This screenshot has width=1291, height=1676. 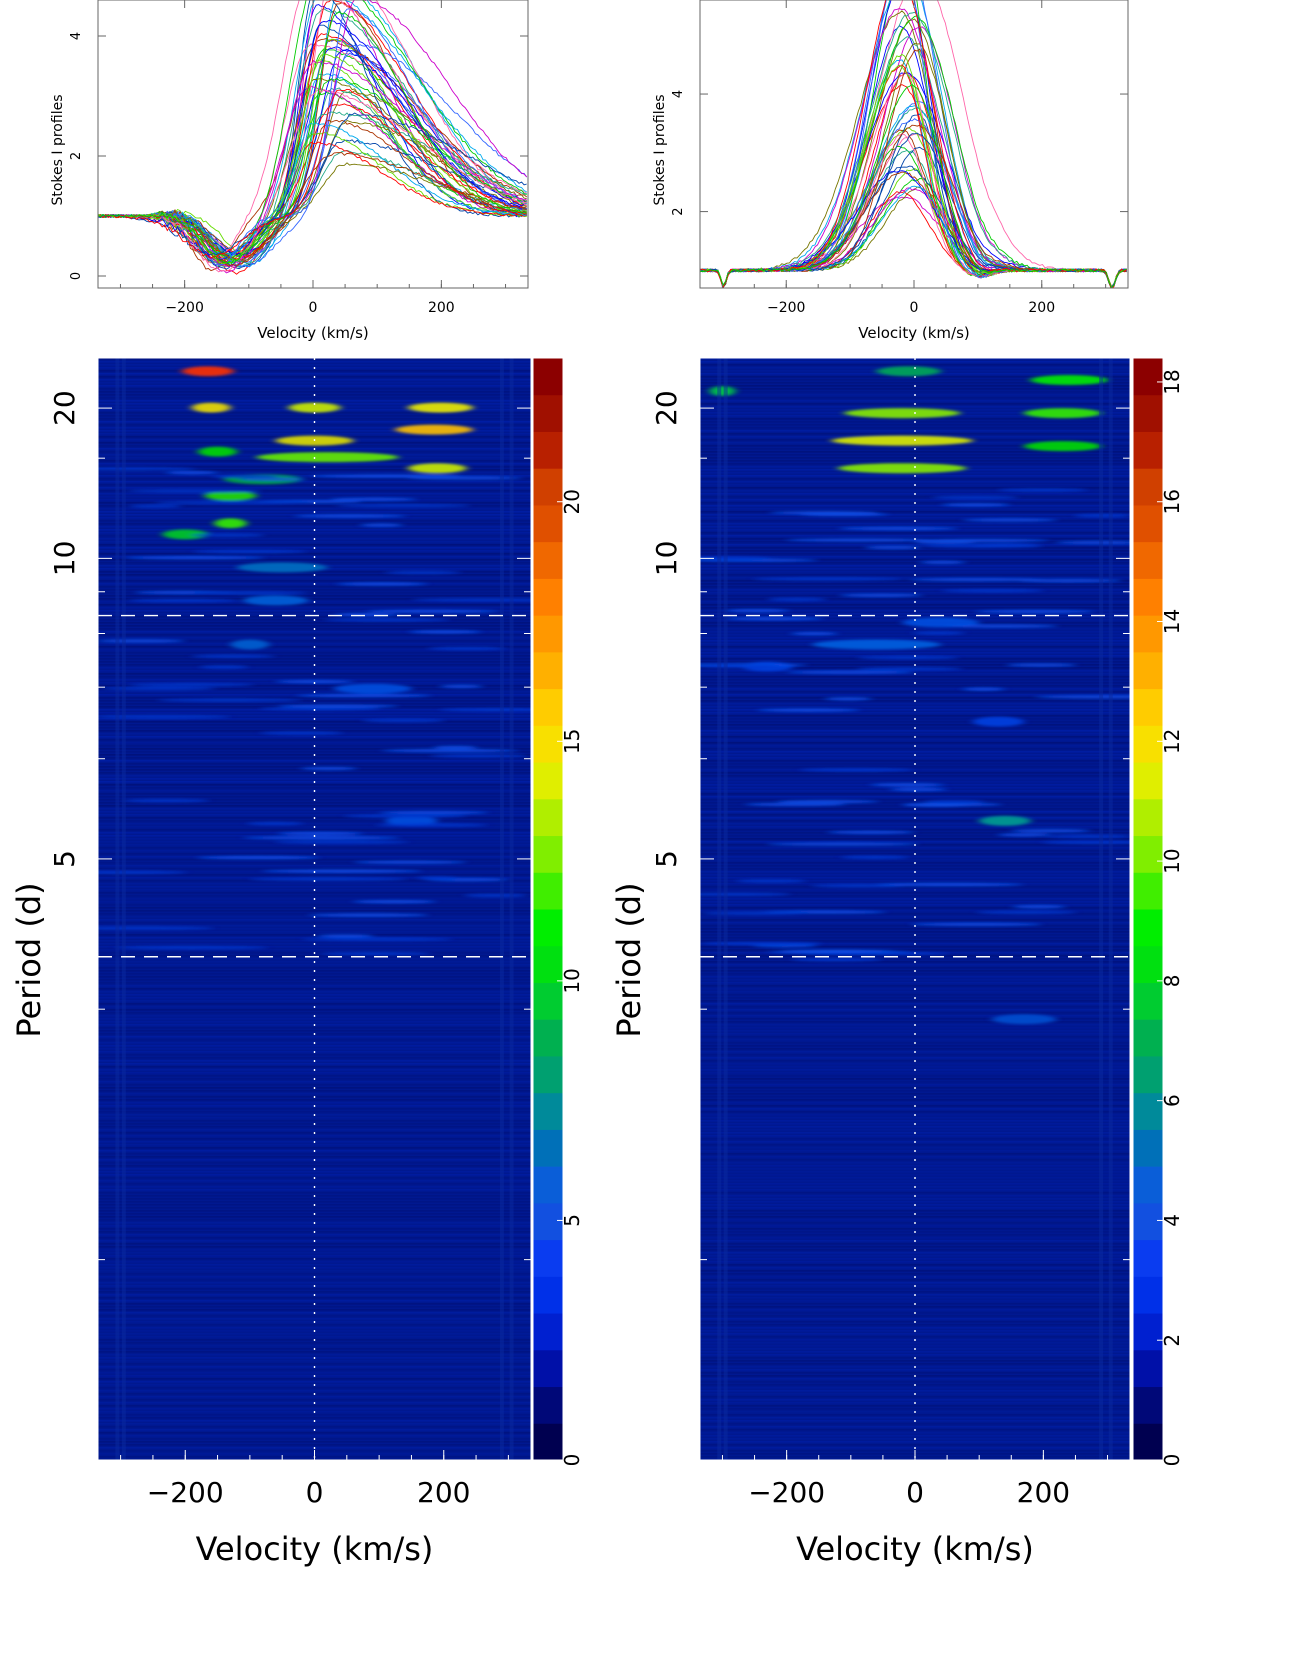 What do you see at coordinates (443, 1492) in the screenshot?
I see `x-tick-label: 200` at bounding box center [443, 1492].